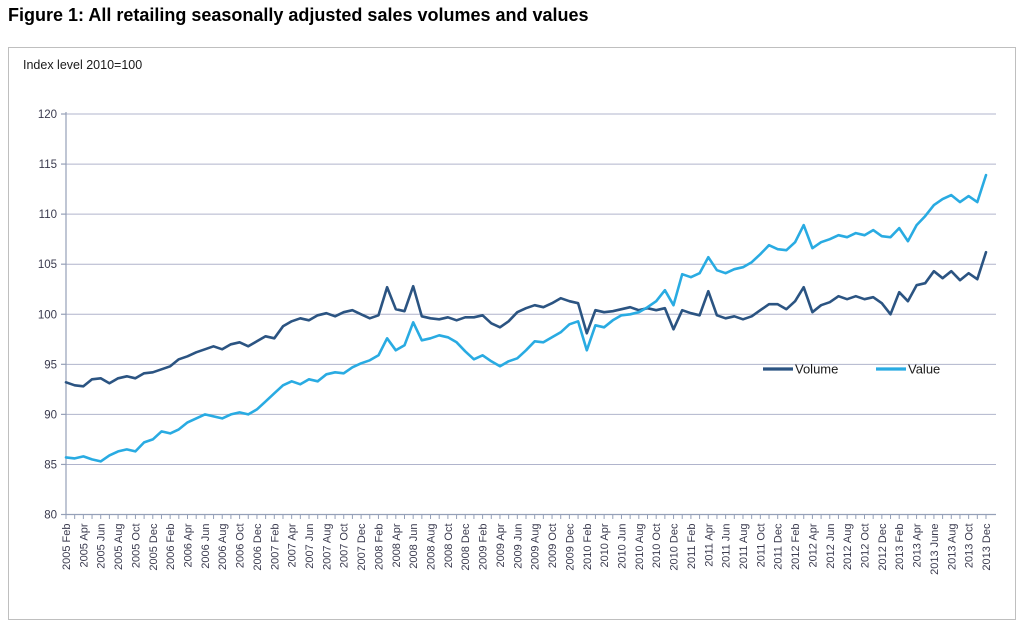  I want to click on x-tick-label: 2009 Dec, so click(570, 547).